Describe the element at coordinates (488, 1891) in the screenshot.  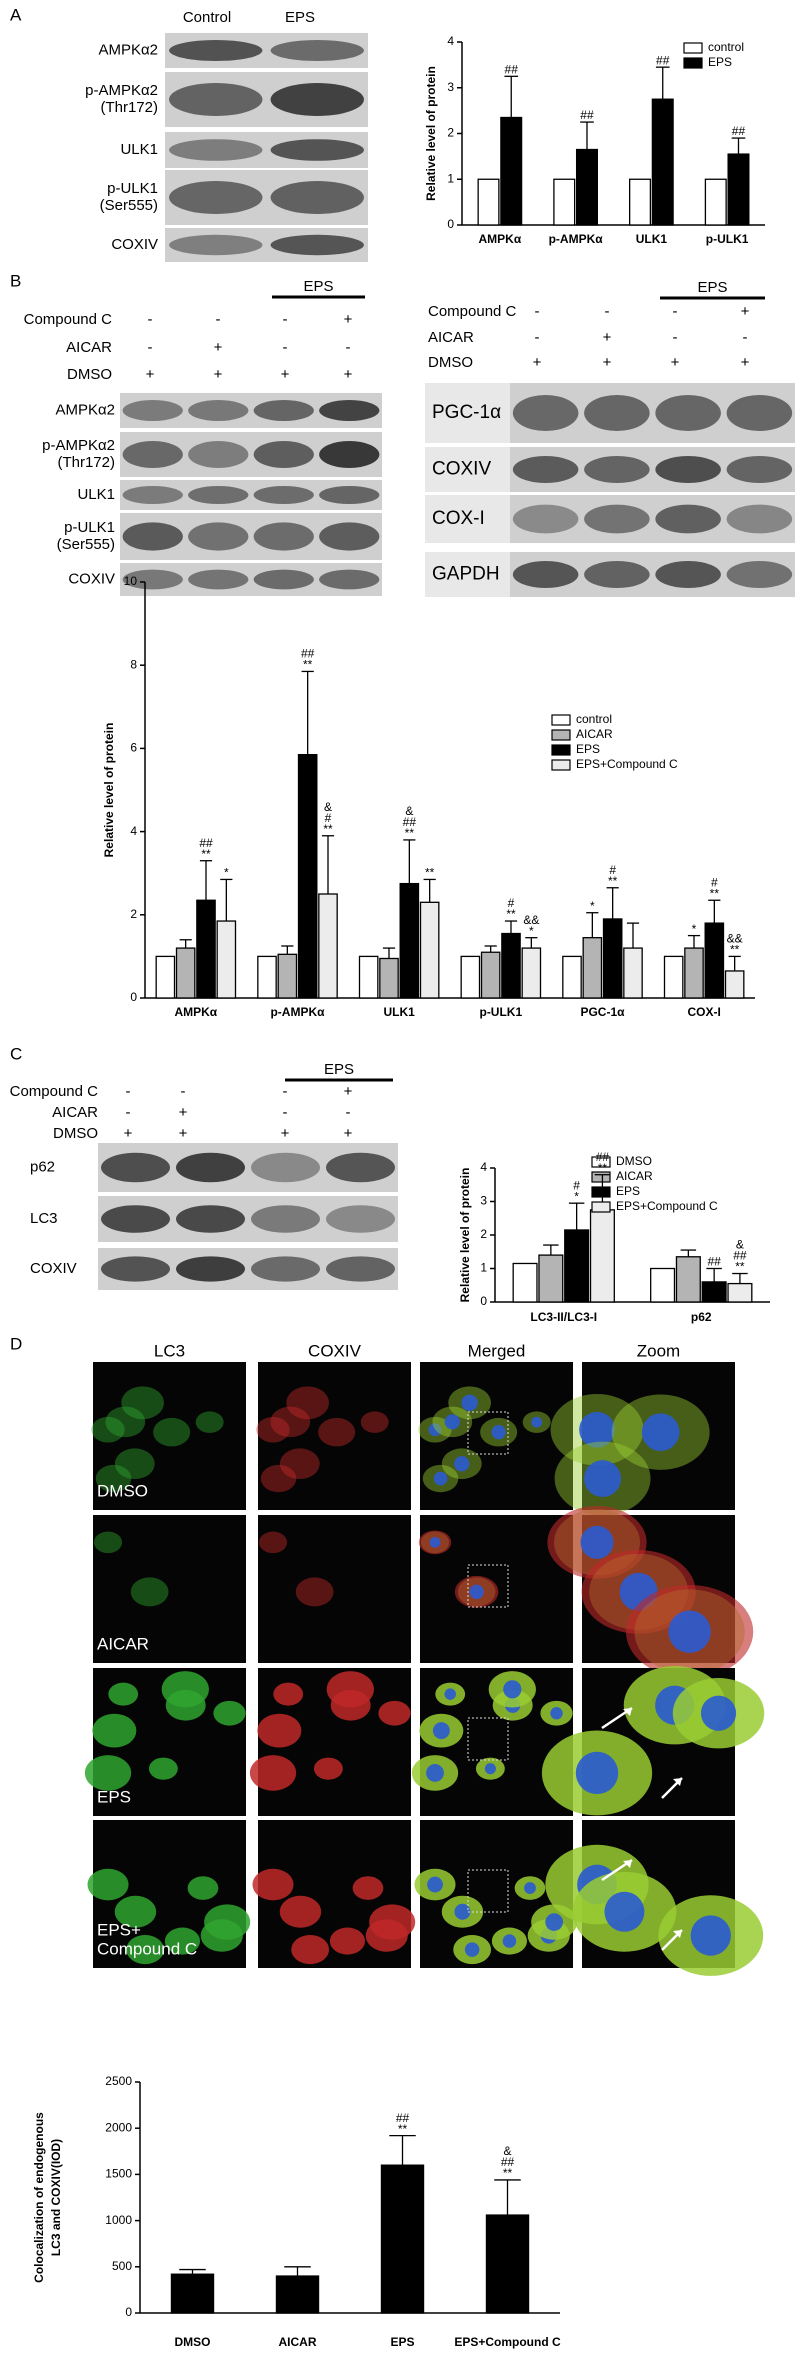
I see `zoom-box` at that location.